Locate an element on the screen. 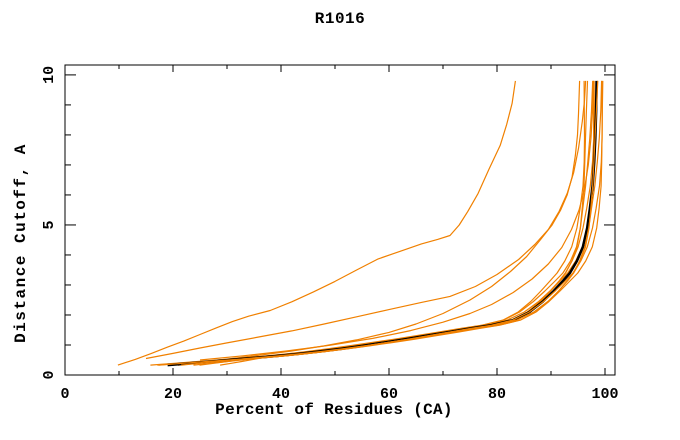 The width and height of the screenshot is (680, 440). x-tick-label: 100 is located at coordinates (605, 394).